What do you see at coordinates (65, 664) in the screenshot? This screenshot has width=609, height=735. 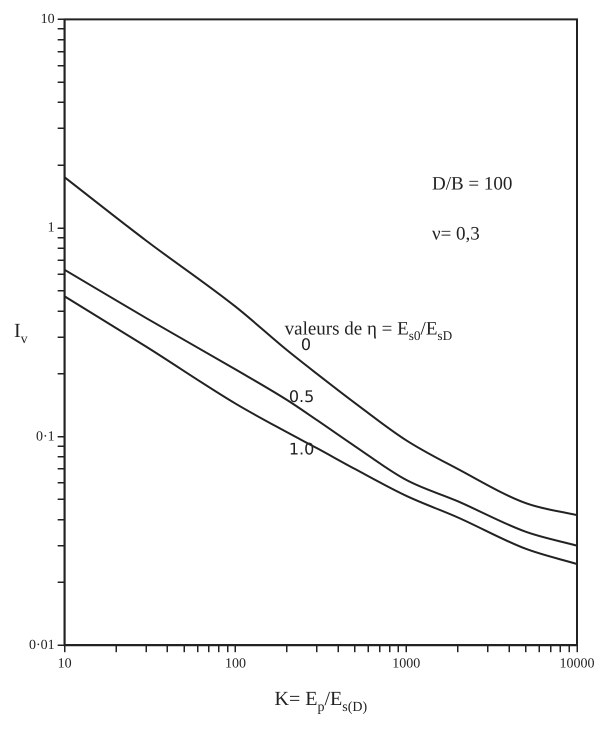 I see `x-tick-label: 10` at bounding box center [65, 664].